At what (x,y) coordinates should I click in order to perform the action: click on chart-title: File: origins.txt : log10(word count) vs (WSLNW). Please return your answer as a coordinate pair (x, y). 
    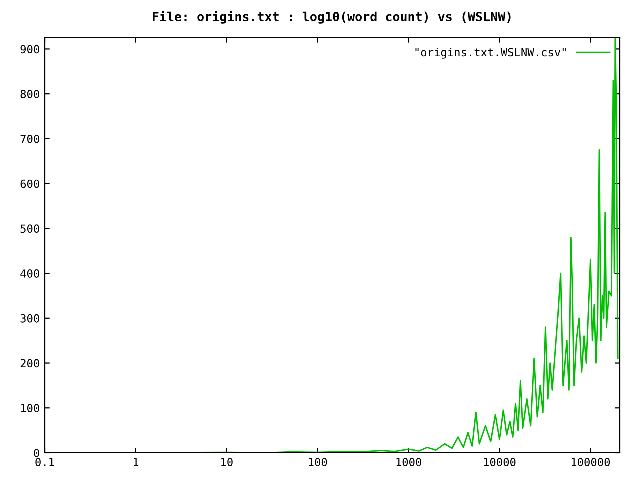
    Looking at the image, I should click on (332, 17).